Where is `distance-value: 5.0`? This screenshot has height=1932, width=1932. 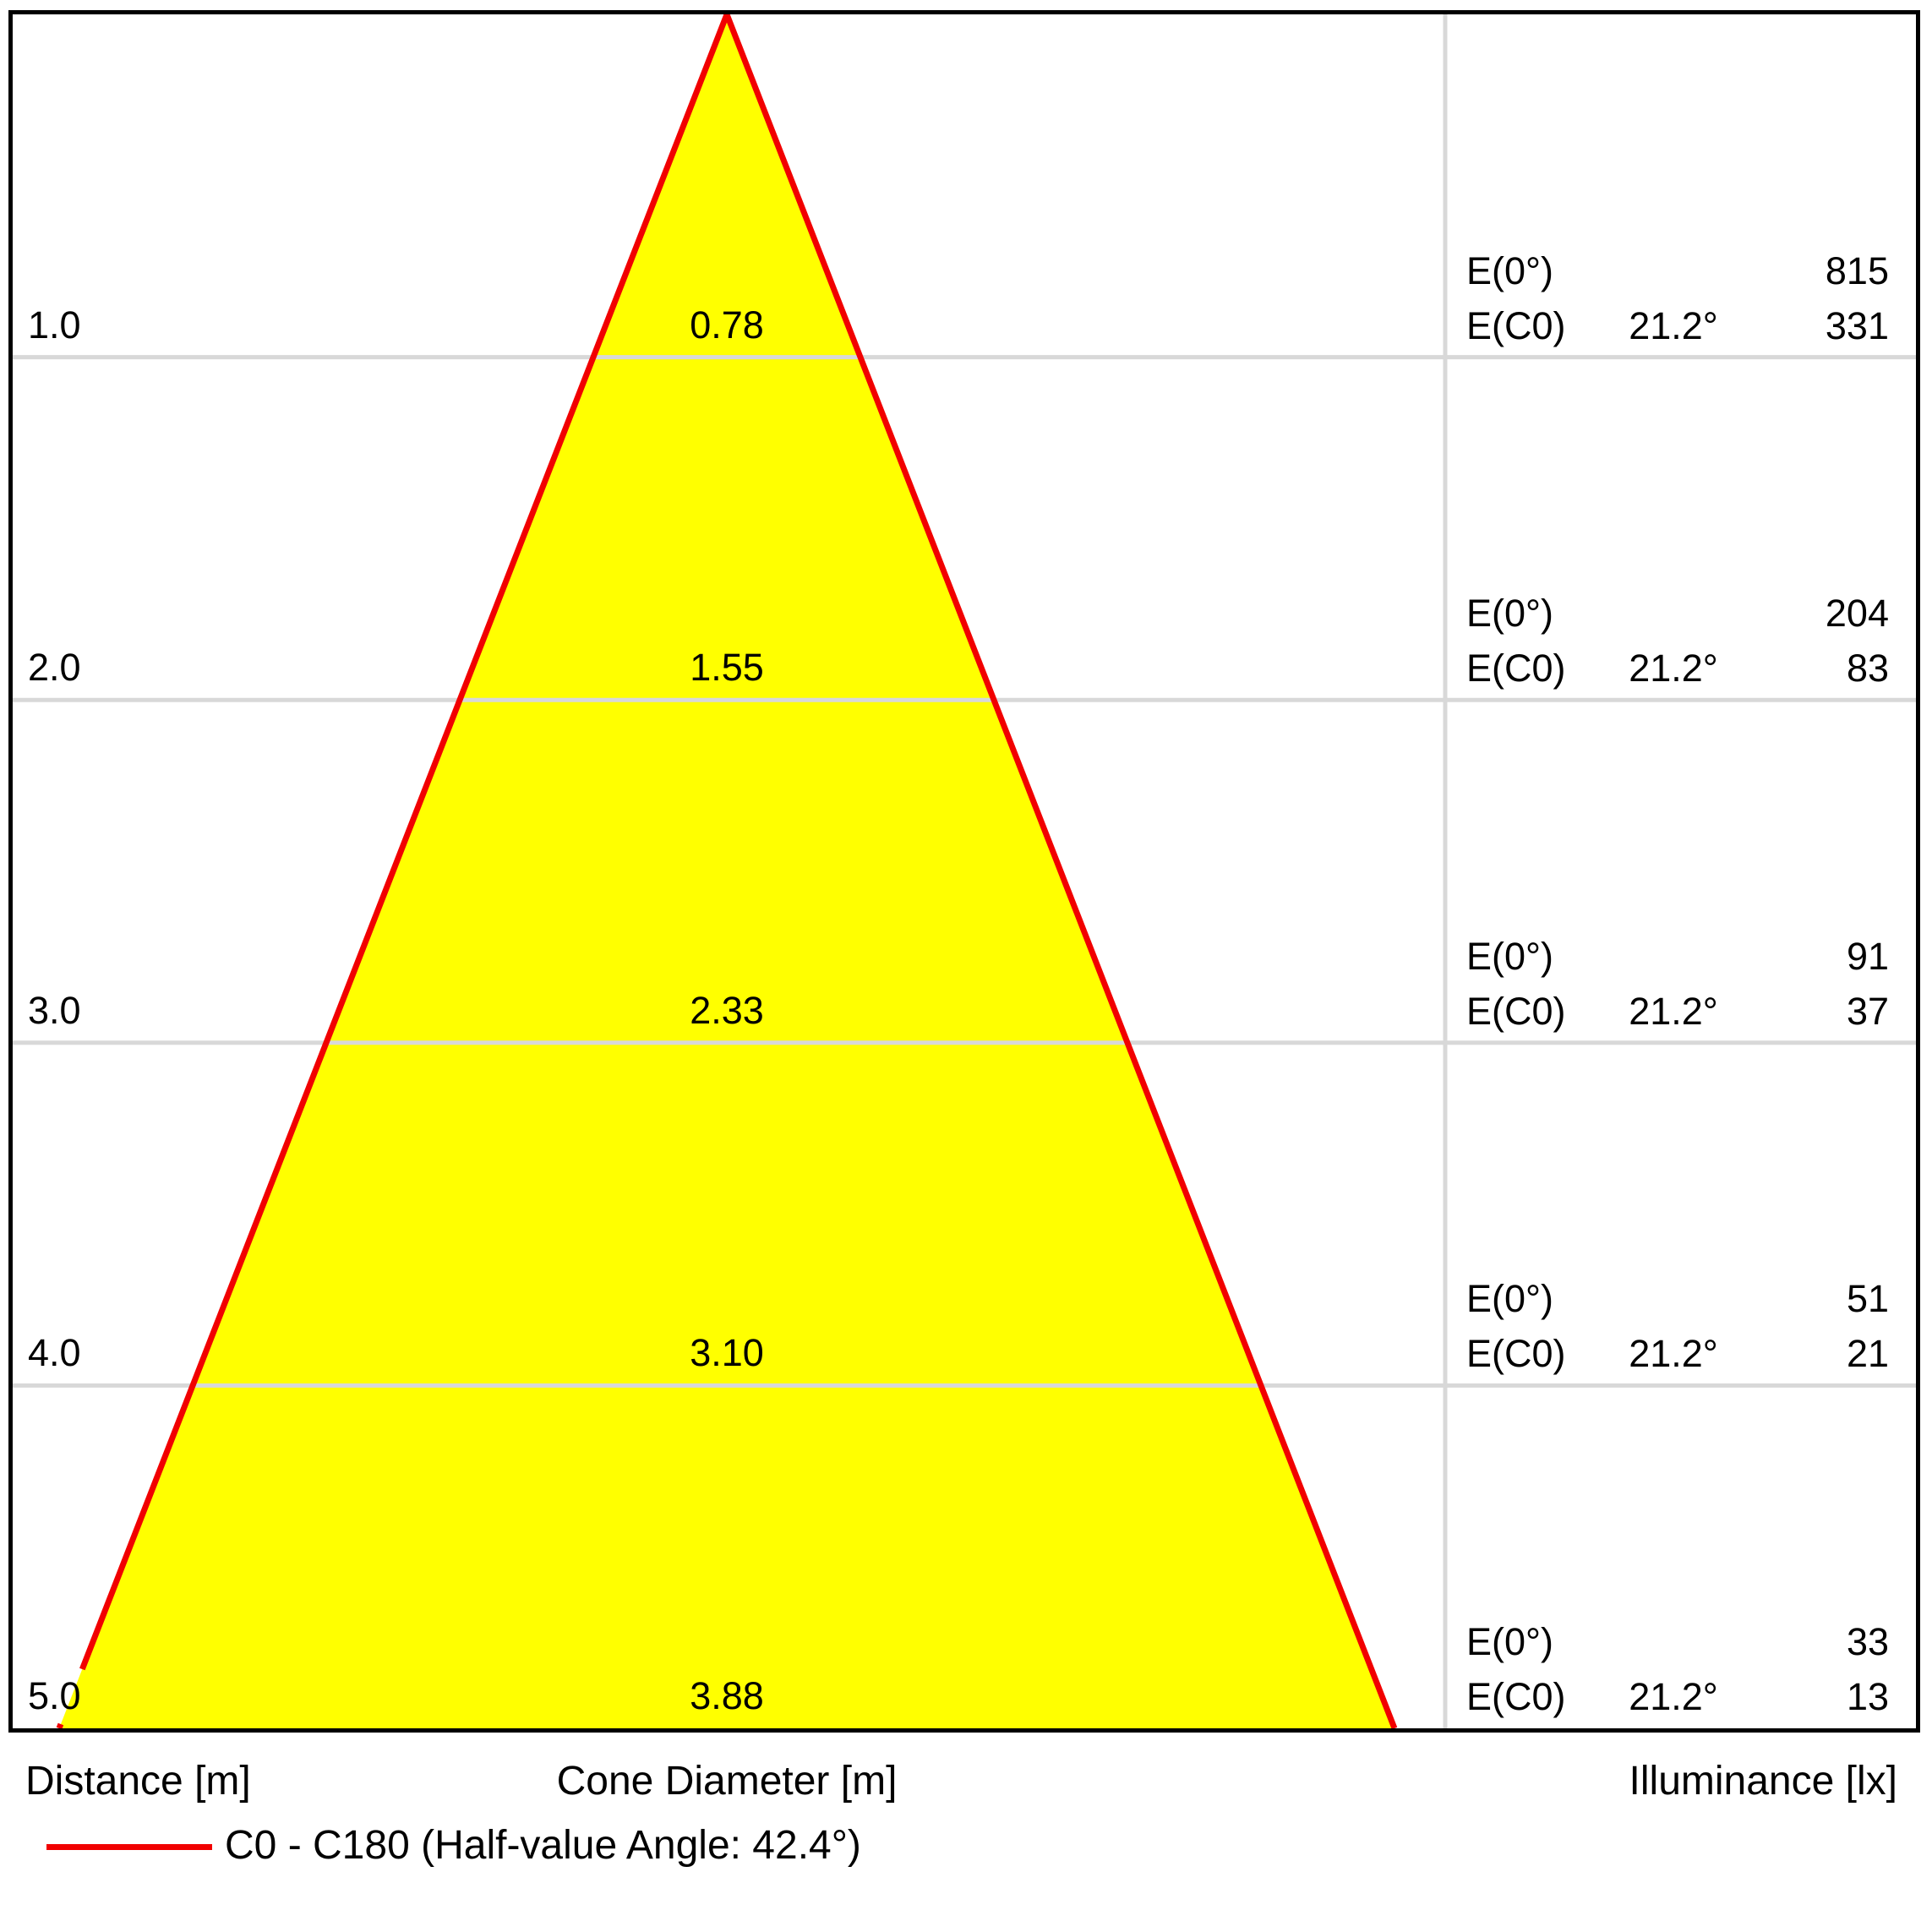 distance-value: 5.0 is located at coordinates (54, 1695).